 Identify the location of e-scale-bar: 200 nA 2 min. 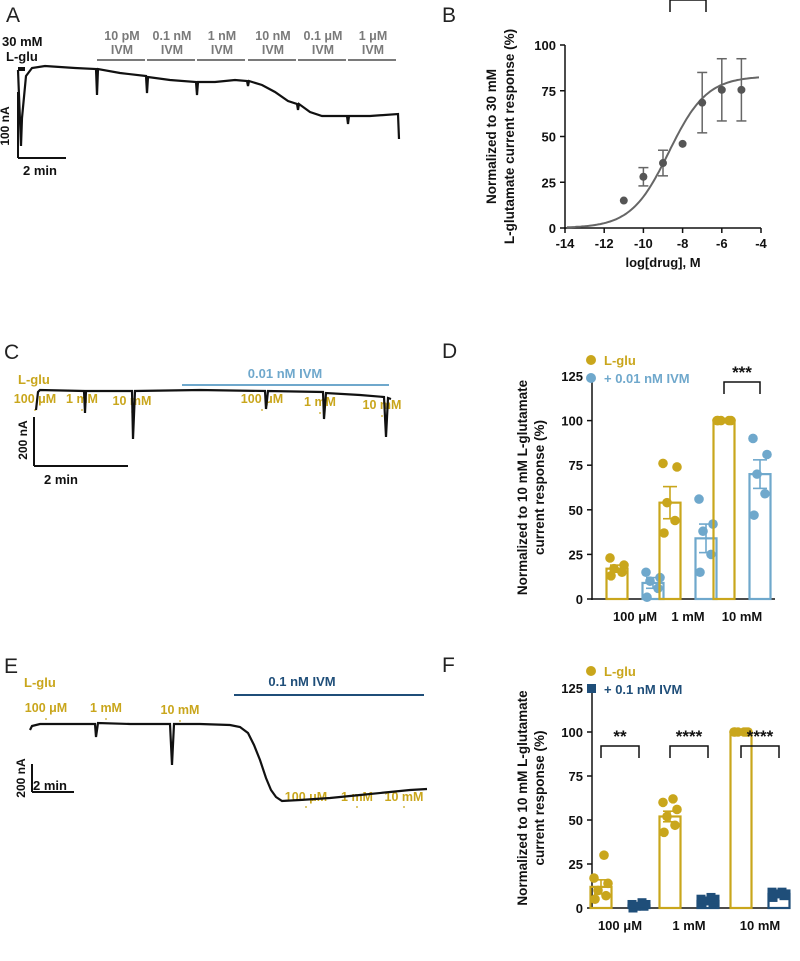
(44, 778).